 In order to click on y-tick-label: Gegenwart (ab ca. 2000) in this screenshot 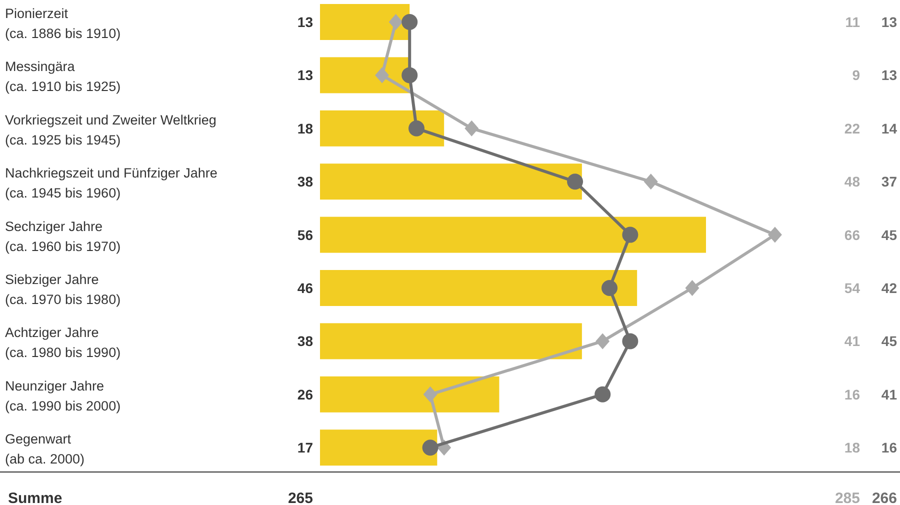, I will do `click(45, 449)`.